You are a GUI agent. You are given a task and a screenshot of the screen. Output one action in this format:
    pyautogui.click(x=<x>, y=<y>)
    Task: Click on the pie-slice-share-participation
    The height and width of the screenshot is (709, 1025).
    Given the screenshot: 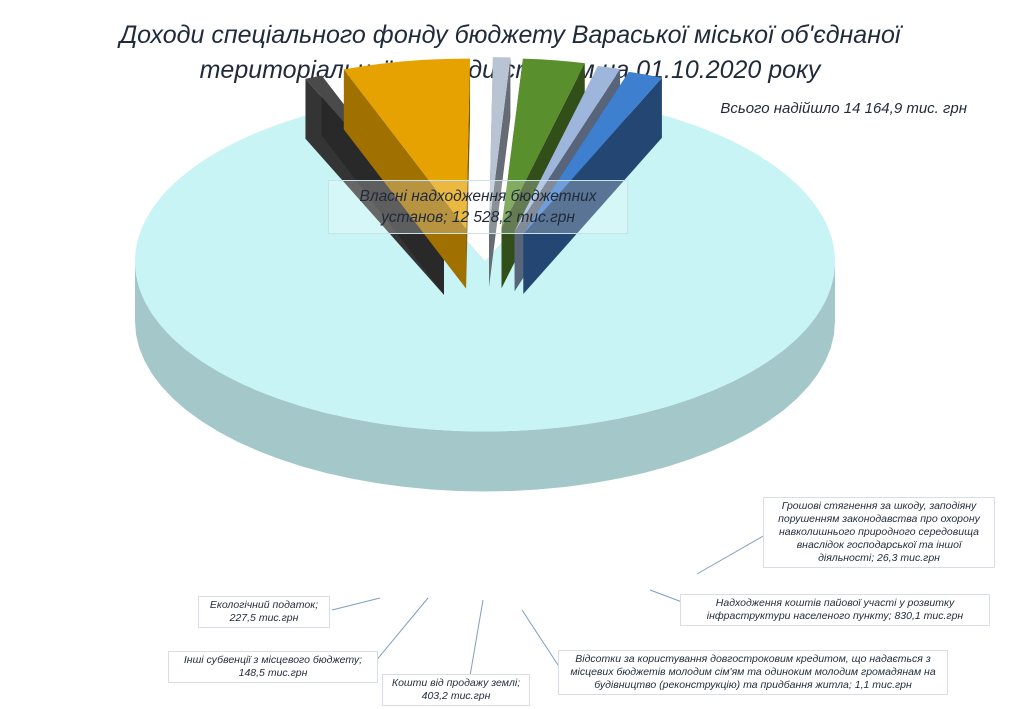 What is the action you would take?
    pyautogui.click(x=407, y=143)
    